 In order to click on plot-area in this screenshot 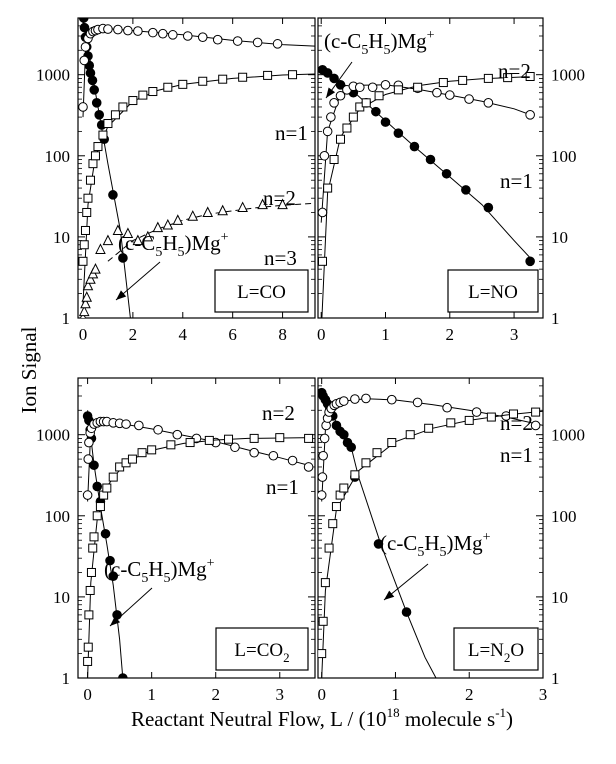, I will do `click(430, 532)`.